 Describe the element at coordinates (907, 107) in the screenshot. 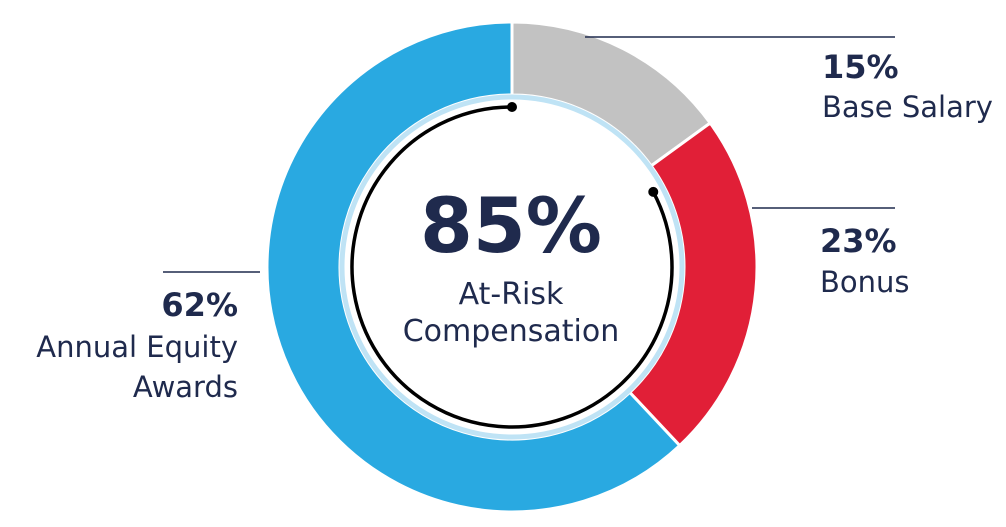

I see `base-salary-label: Base Salary` at that location.